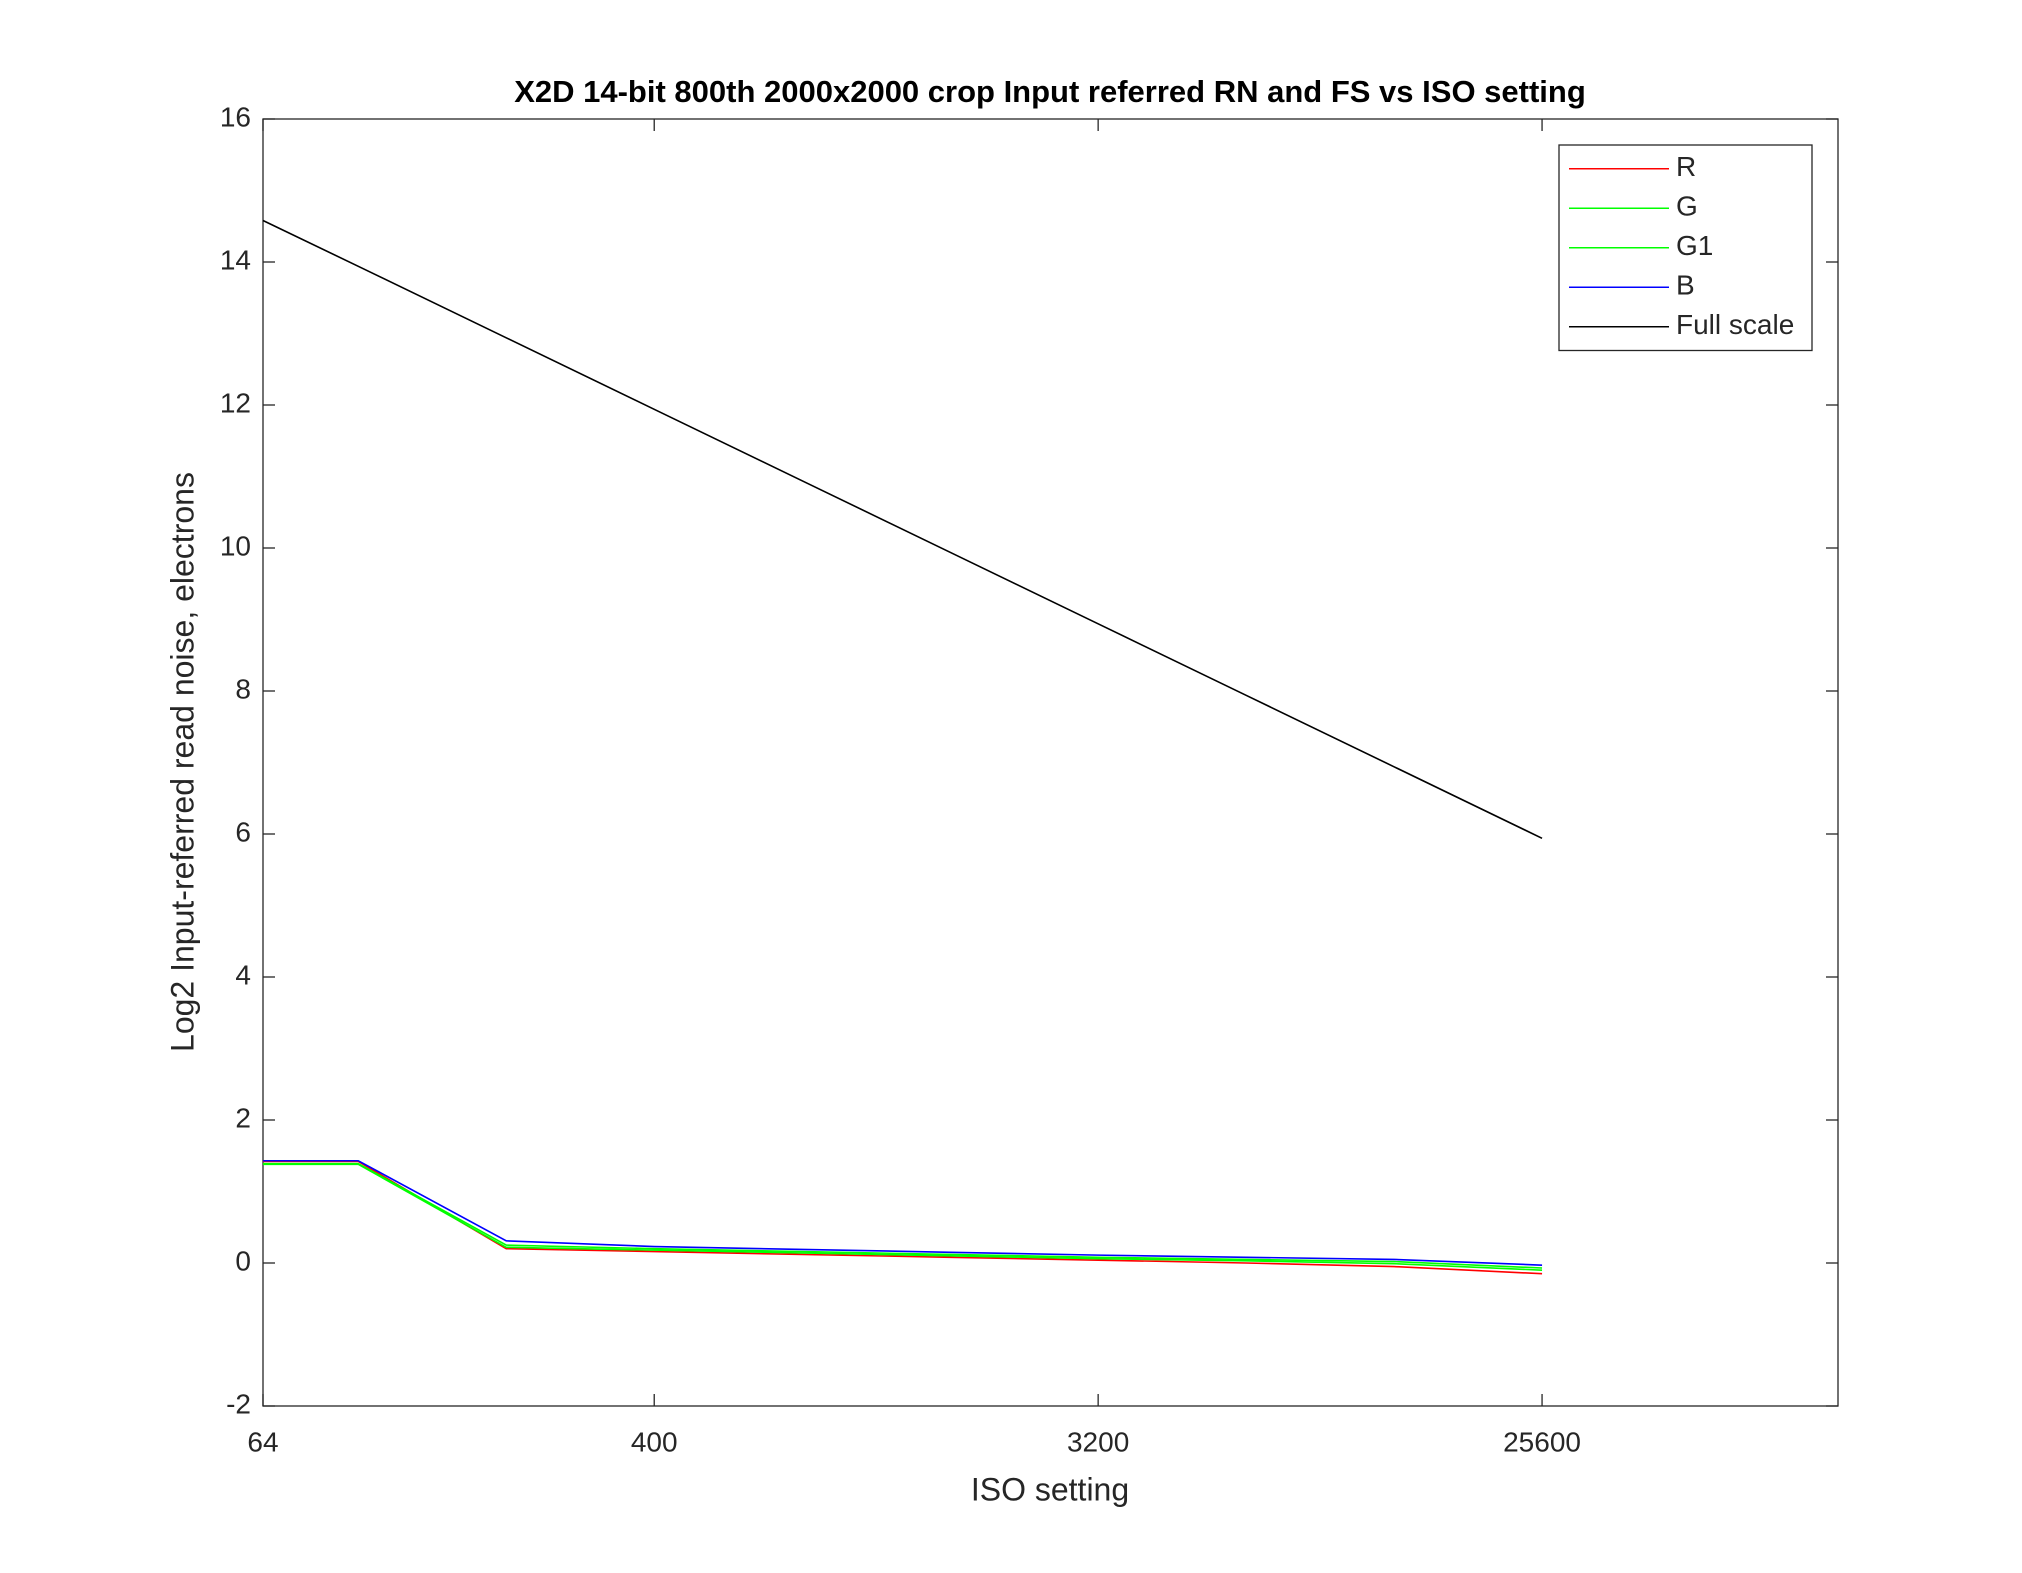  Describe the element at coordinates (235, 116) in the screenshot. I see `y-tick-label: 16` at that location.